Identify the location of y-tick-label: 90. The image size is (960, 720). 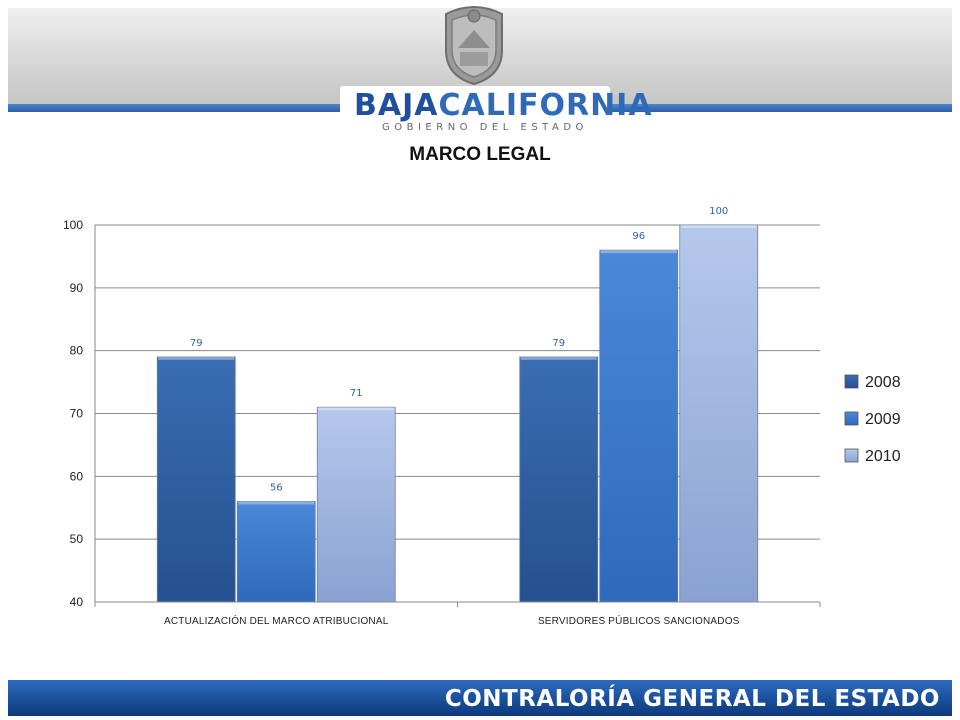
(77, 288).